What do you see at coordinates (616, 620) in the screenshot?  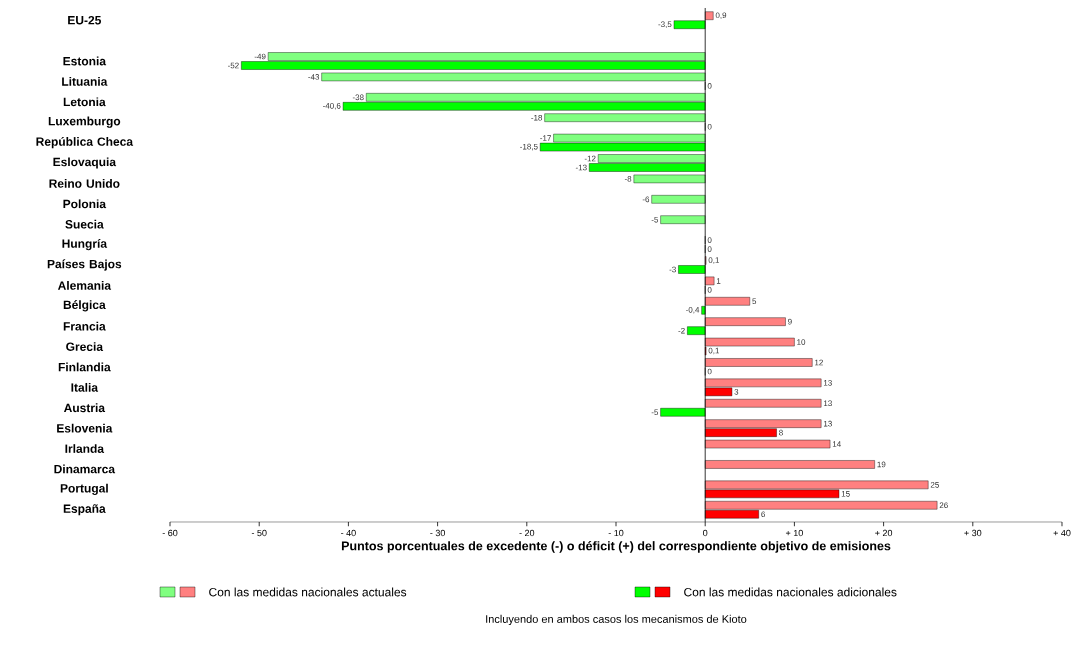 I see `text: Incluyendo en ambos casos los mecanismos de Kioto` at bounding box center [616, 620].